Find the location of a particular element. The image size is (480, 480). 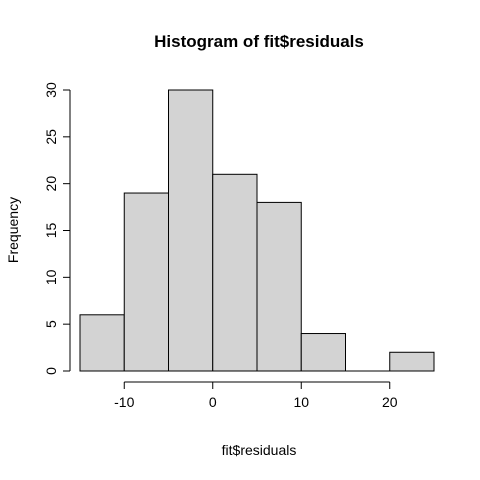

chart-title: Histogram of fit$residuals is located at coordinates (259, 41).